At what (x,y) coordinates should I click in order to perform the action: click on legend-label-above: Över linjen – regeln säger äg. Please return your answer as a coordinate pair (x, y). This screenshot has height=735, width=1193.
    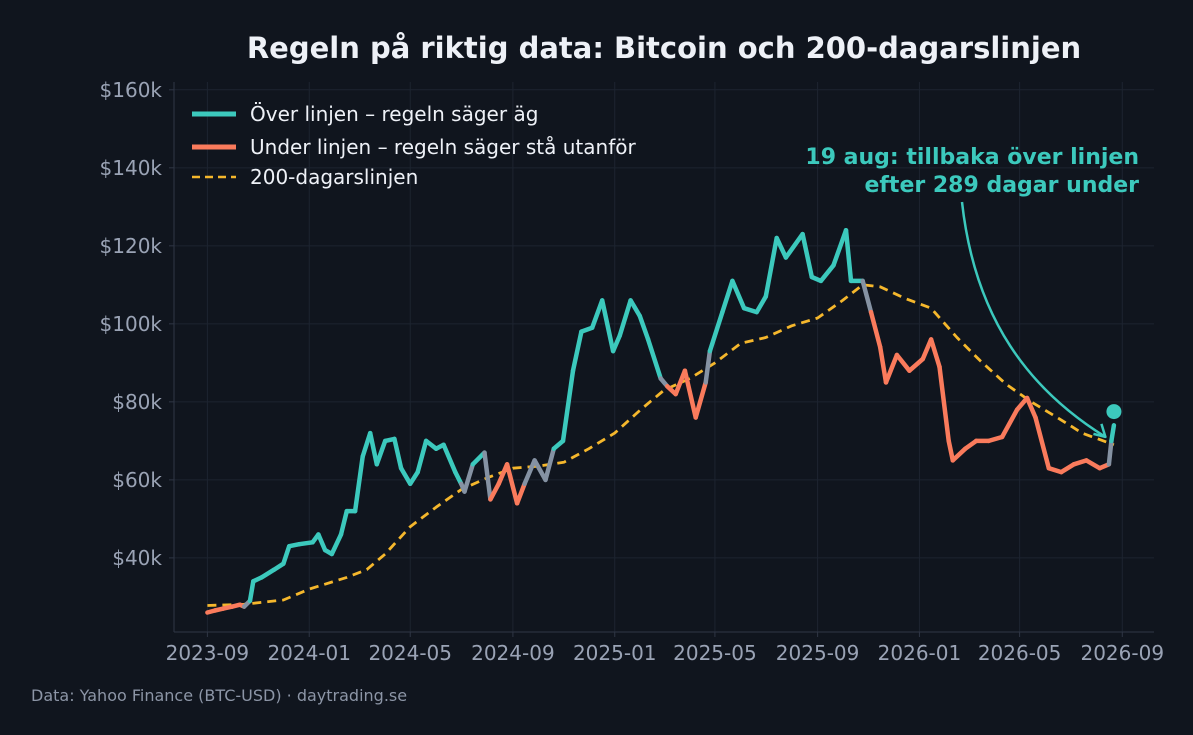
    Looking at the image, I should click on (394, 114).